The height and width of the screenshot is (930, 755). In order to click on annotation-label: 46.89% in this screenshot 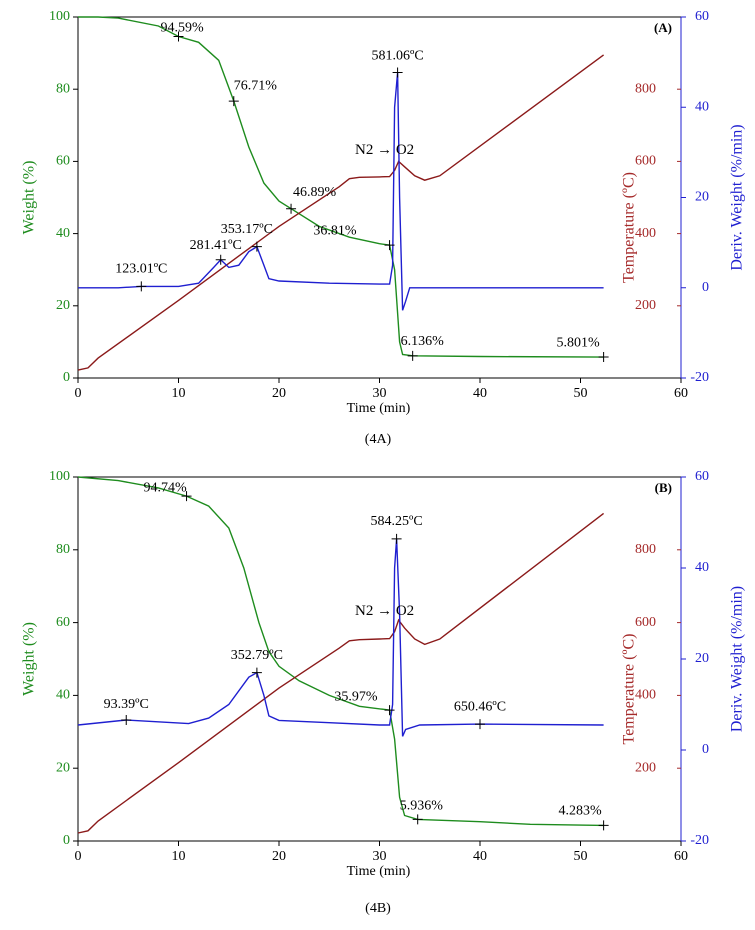, I will do `click(315, 192)`.